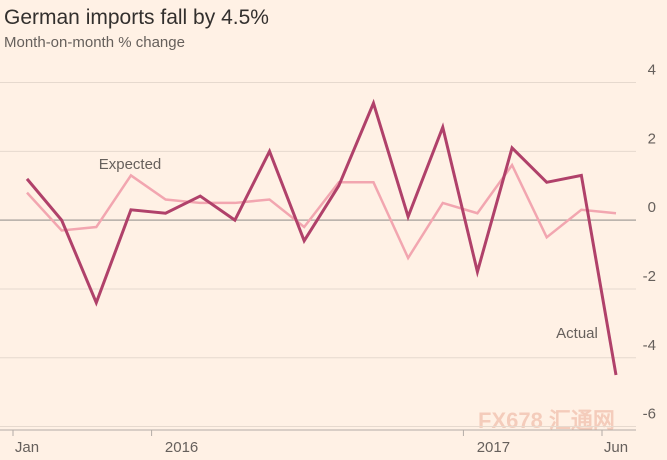  Describe the element at coordinates (616, 447) in the screenshot. I see `x-tick-label: Jun` at that location.